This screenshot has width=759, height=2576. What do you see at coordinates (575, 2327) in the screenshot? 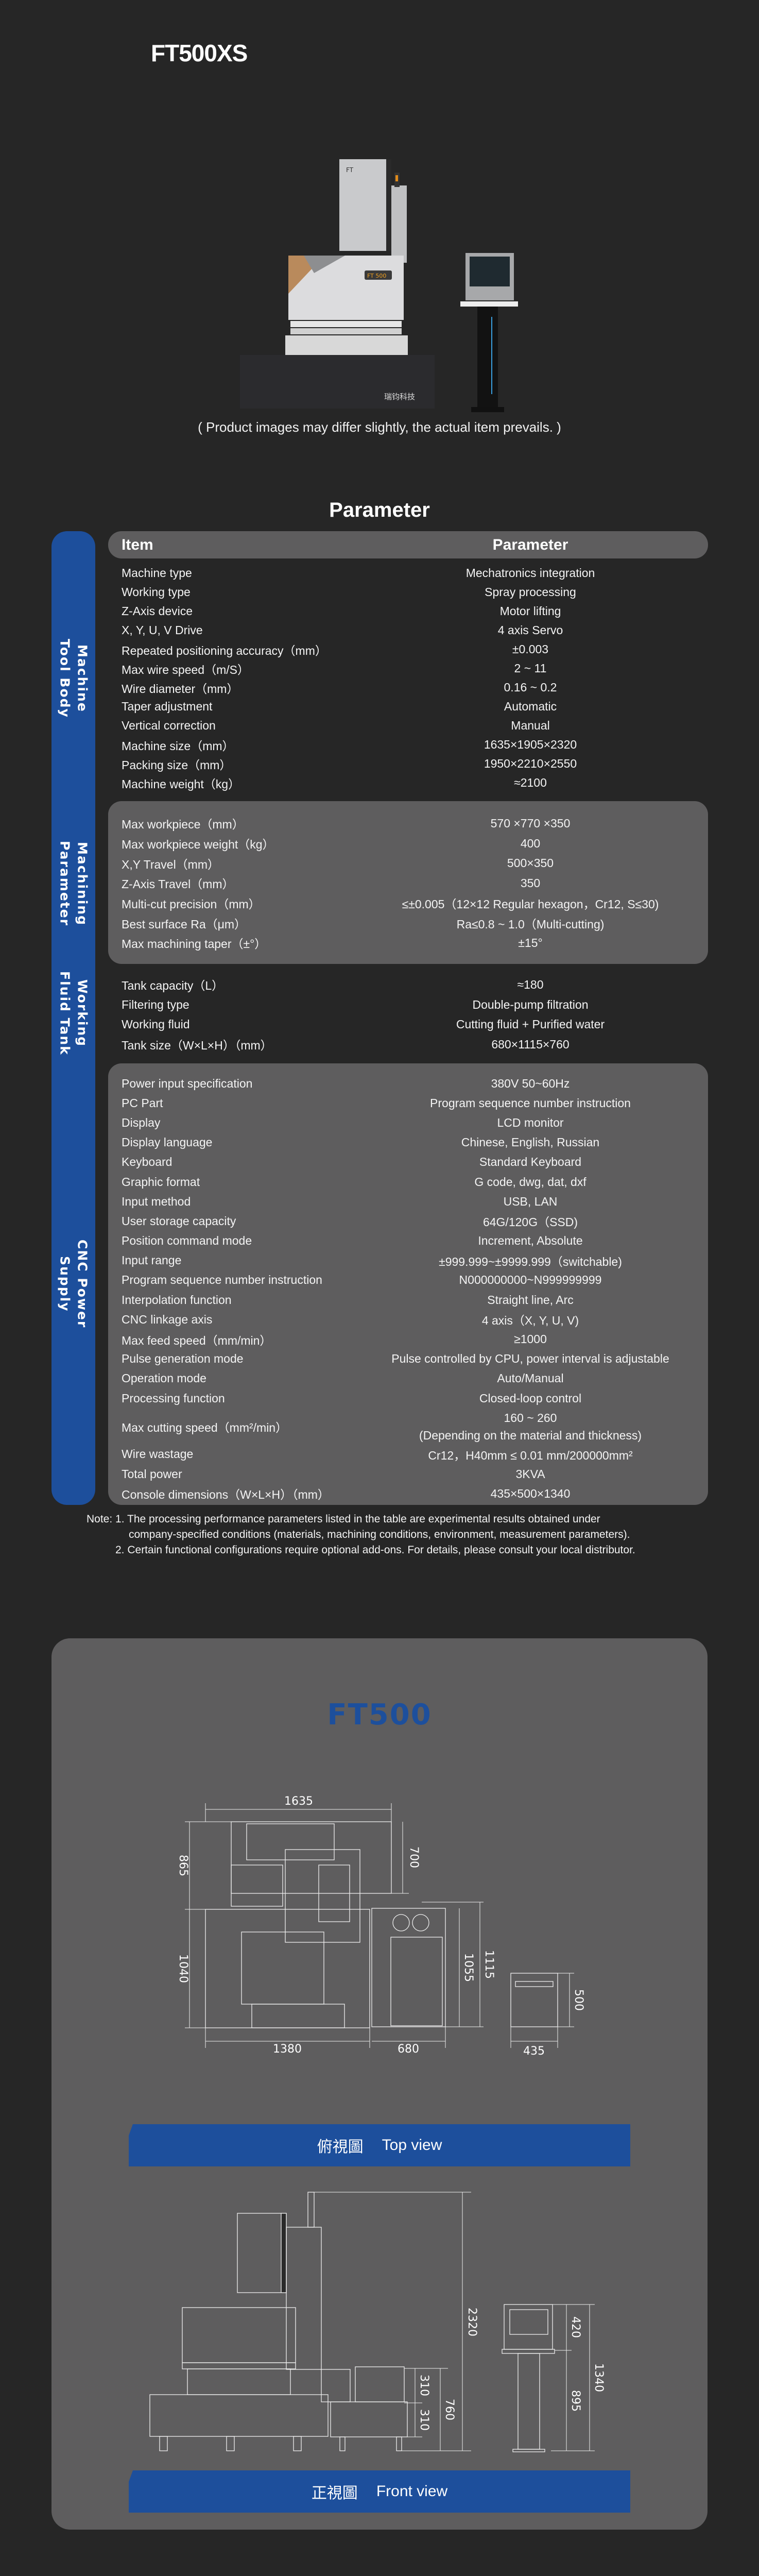
I see `dim-420: 420` at bounding box center [575, 2327].